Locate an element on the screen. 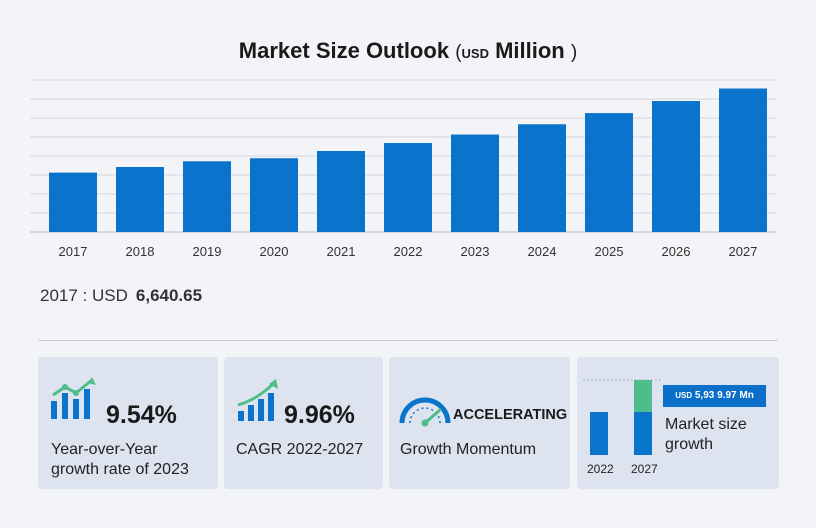  bar-2023 is located at coordinates (475, 183).